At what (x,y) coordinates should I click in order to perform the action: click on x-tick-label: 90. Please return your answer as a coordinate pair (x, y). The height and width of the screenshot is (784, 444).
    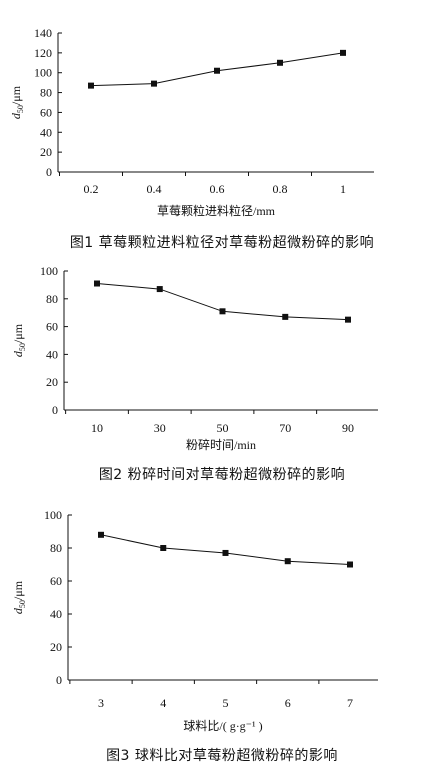
    Looking at the image, I should click on (348, 428).